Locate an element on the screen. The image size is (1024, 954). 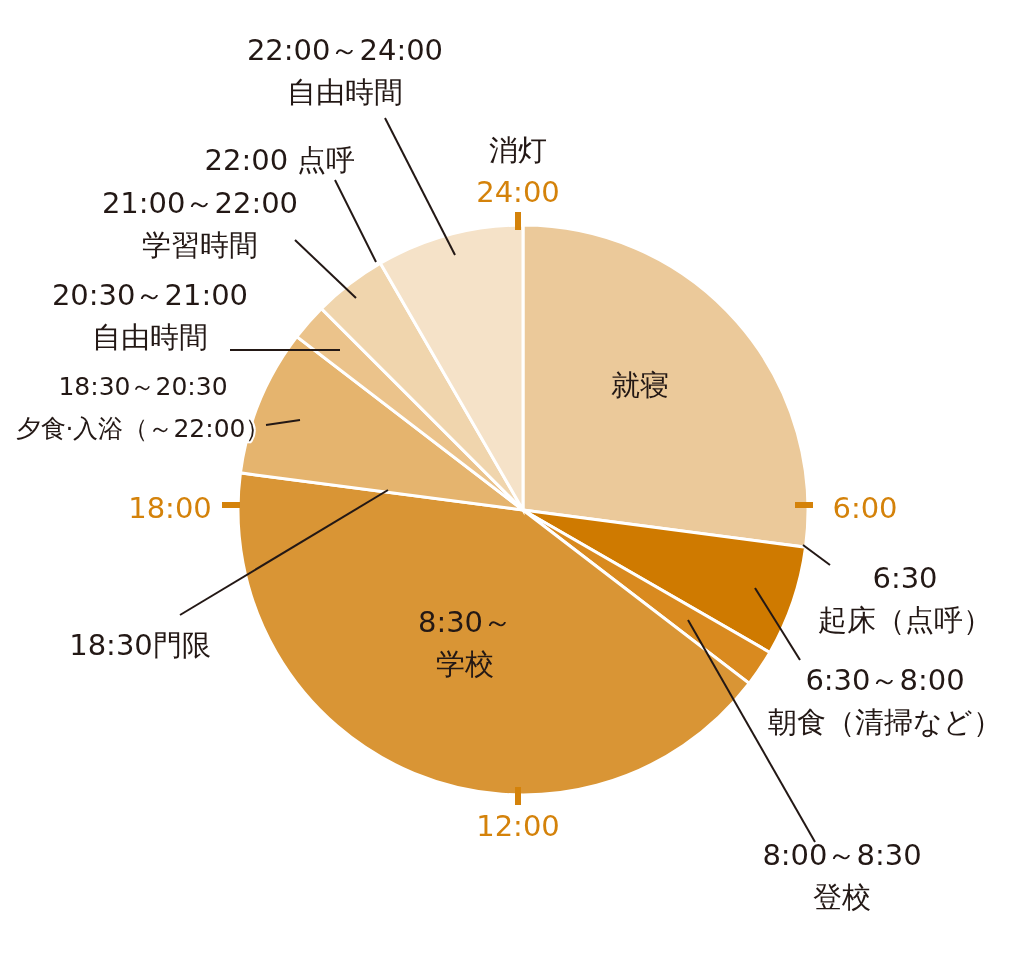
slice-label: 21:00～22:00 学習時間 is located at coordinates (200, 224).